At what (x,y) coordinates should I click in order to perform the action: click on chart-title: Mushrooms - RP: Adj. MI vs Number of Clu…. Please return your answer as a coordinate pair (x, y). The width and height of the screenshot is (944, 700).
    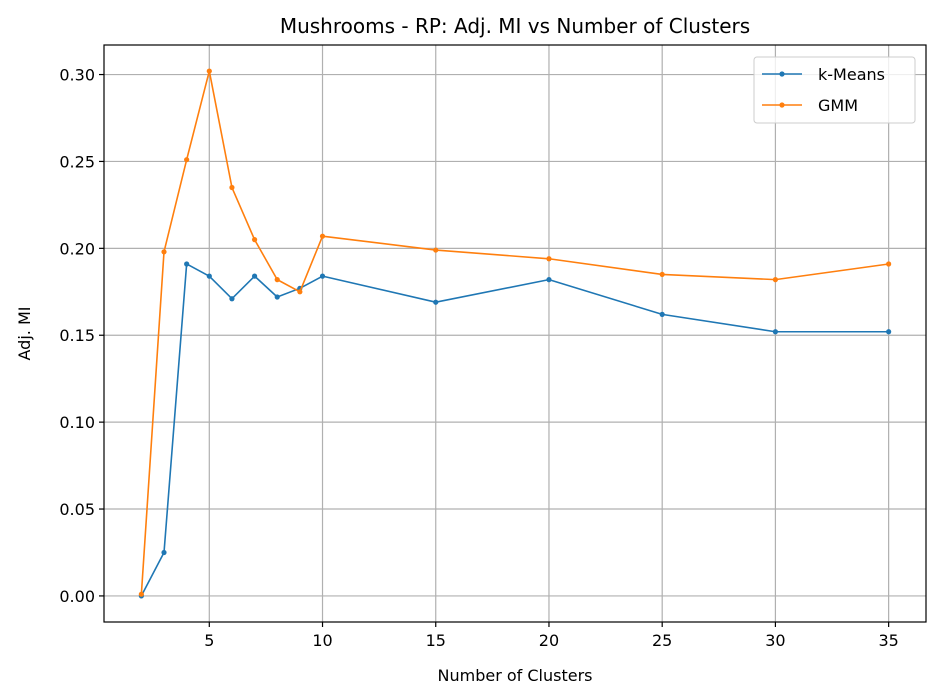
    Looking at the image, I should click on (515, 26).